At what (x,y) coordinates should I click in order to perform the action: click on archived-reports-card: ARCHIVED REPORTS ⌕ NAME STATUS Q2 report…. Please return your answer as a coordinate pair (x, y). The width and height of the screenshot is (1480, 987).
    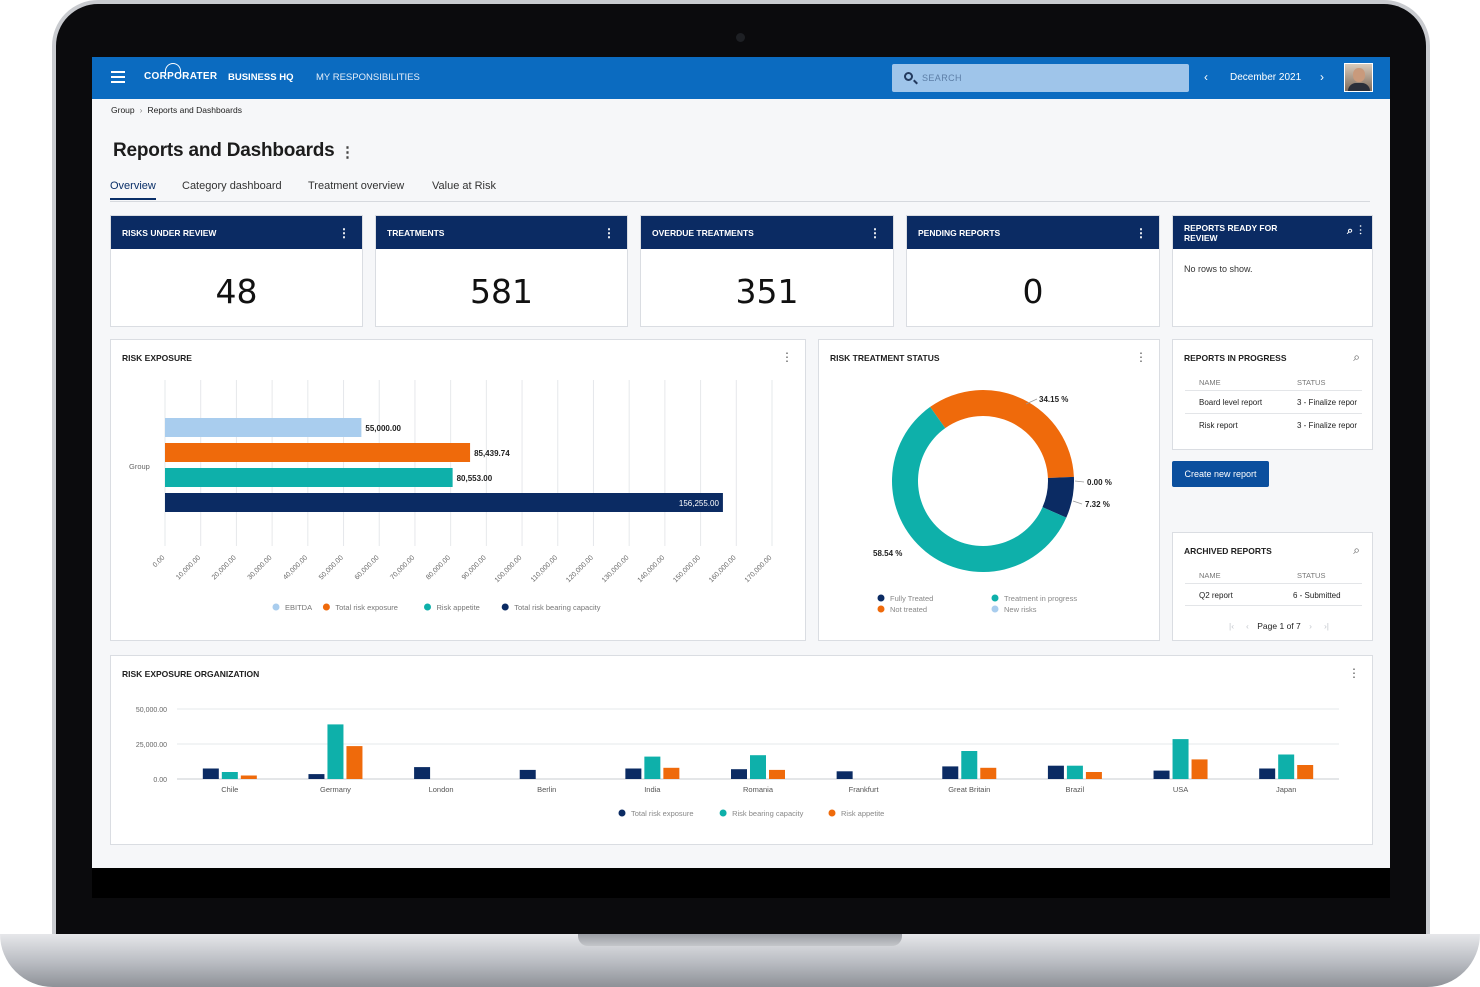
    Looking at the image, I should click on (1272, 586).